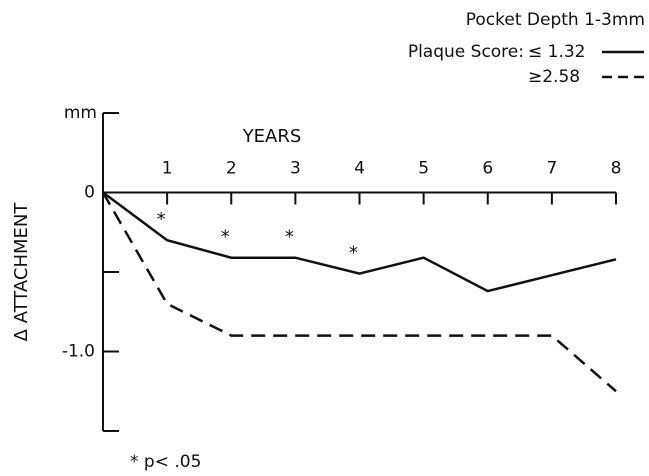 The width and height of the screenshot is (649, 476). What do you see at coordinates (165, 462) in the screenshot?
I see `footnote: * p< .05` at bounding box center [165, 462].